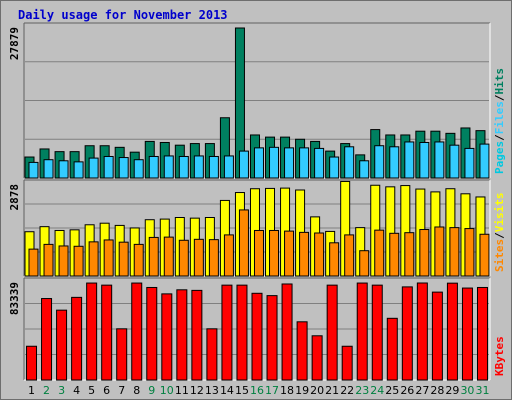 Image resolution: width=512 pixels, height=400 pixels. Describe the element at coordinates (123, 15) in the screenshot. I see `page-title: Daily usage for November 2013` at that location.